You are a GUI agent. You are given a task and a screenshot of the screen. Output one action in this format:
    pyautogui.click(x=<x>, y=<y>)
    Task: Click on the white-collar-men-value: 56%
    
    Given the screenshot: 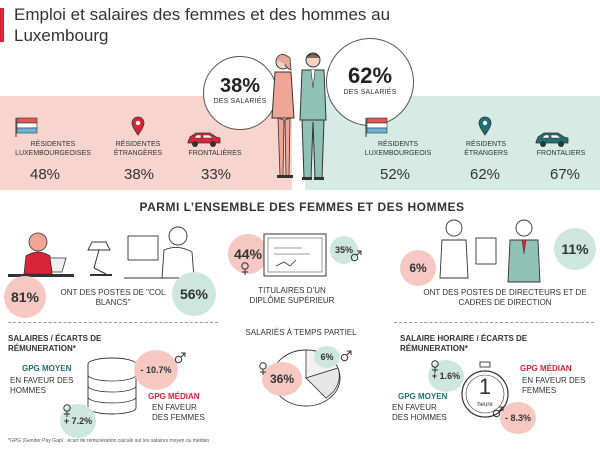 What is the action you would take?
    pyautogui.click(x=194, y=294)
    